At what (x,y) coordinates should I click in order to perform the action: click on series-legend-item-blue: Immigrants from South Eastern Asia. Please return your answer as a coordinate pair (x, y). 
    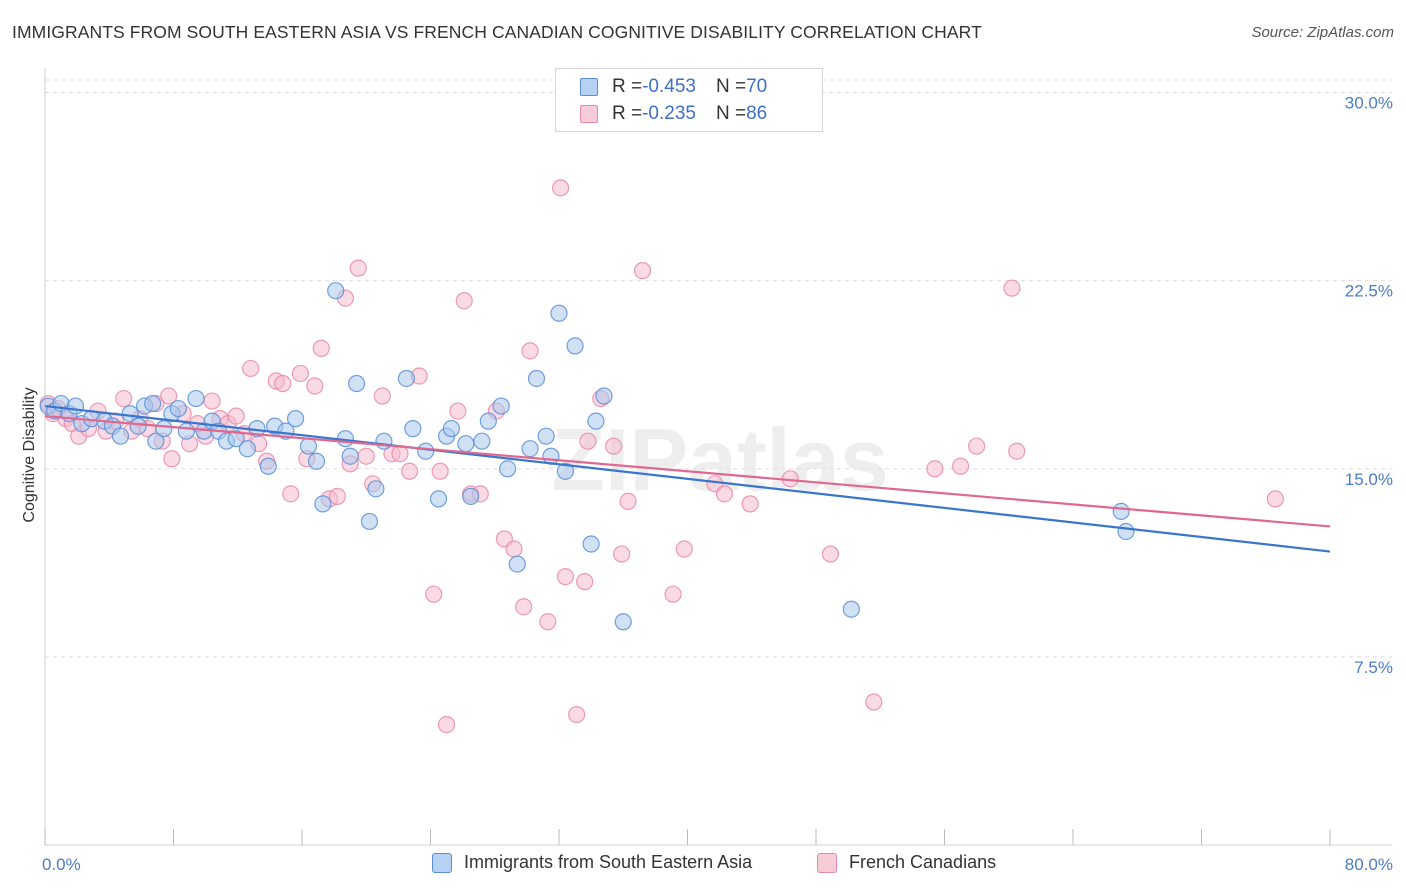
    Looking at the image, I should click on (592, 862).